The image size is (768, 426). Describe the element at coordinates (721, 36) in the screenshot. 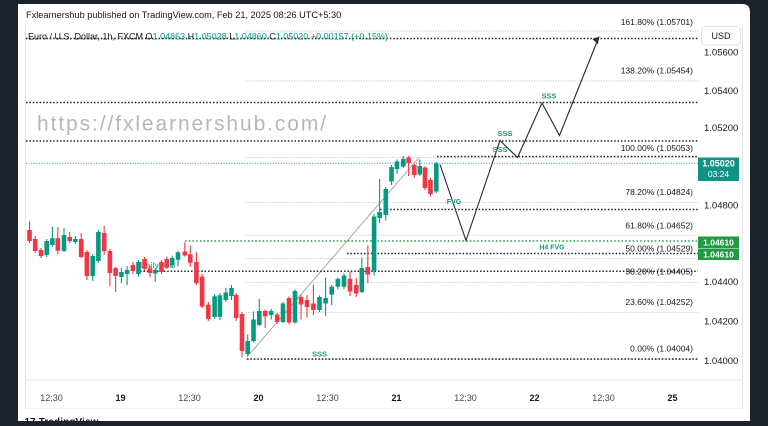

I see `svg-text: USD` at that location.